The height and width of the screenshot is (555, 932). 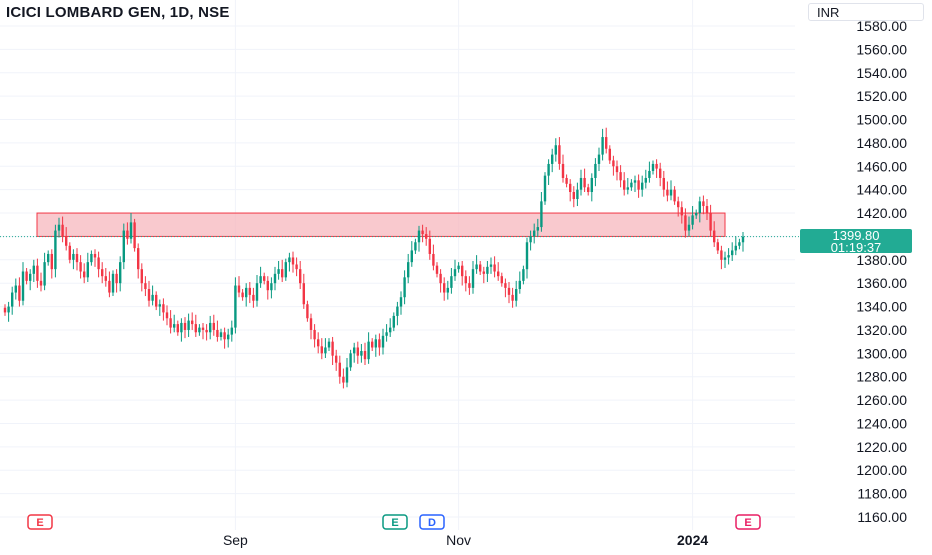 What do you see at coordinates (881, 377) in the screenshot?
I see `y-tick-label: 1280.00` at bounding box center [881, 377].